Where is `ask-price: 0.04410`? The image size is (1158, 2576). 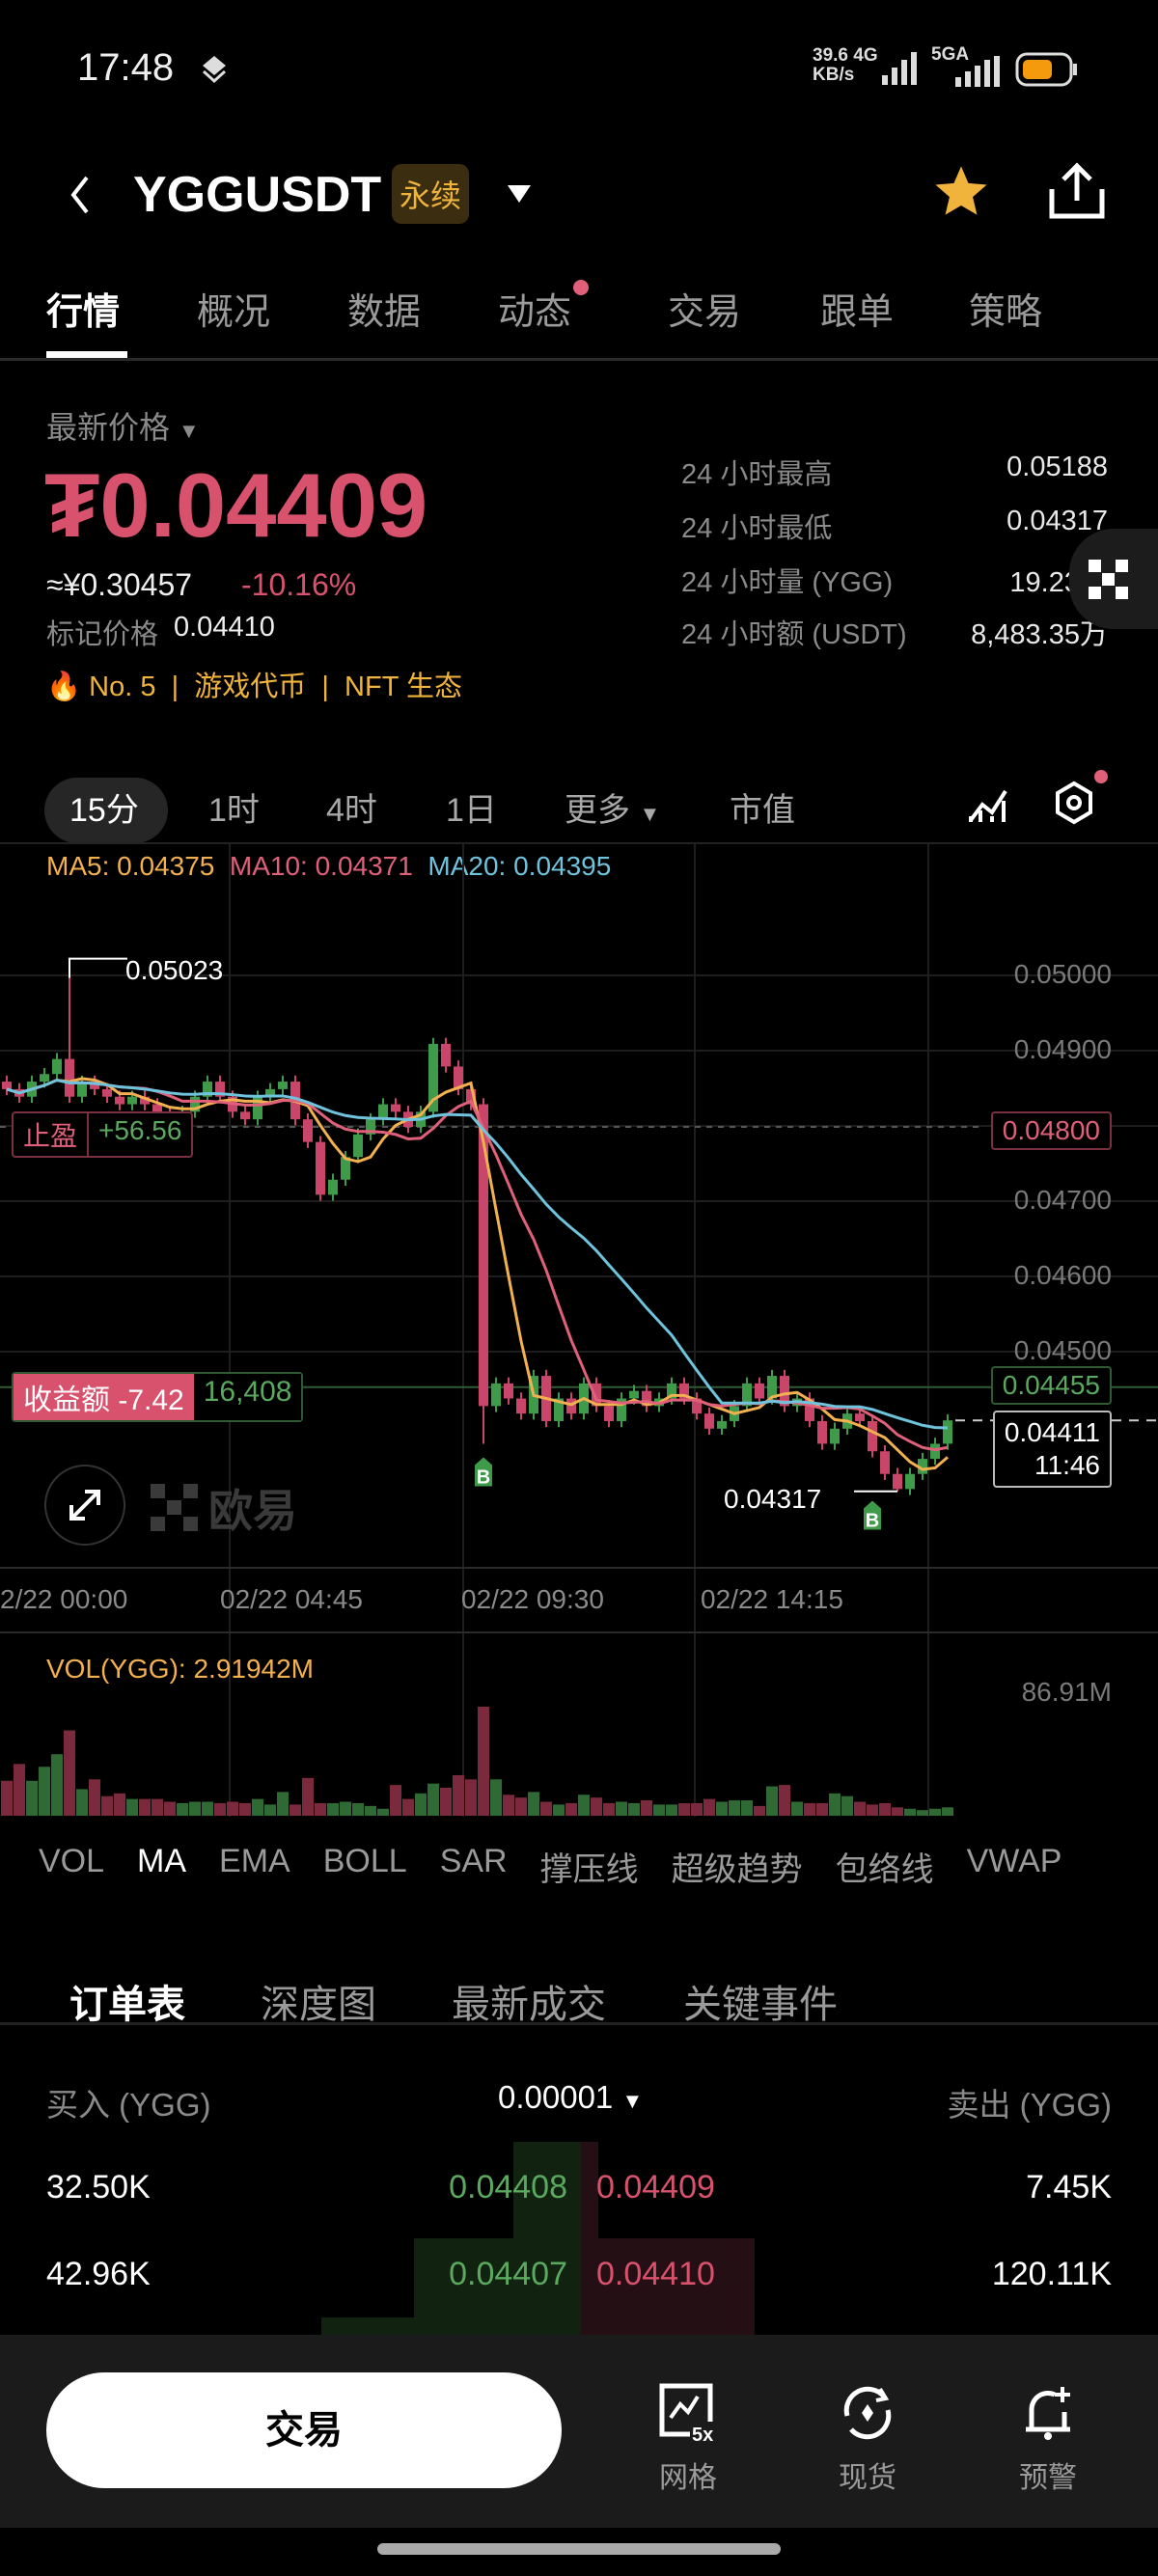
ask-price: 0.04410 is located at coordinates (655, 2274).